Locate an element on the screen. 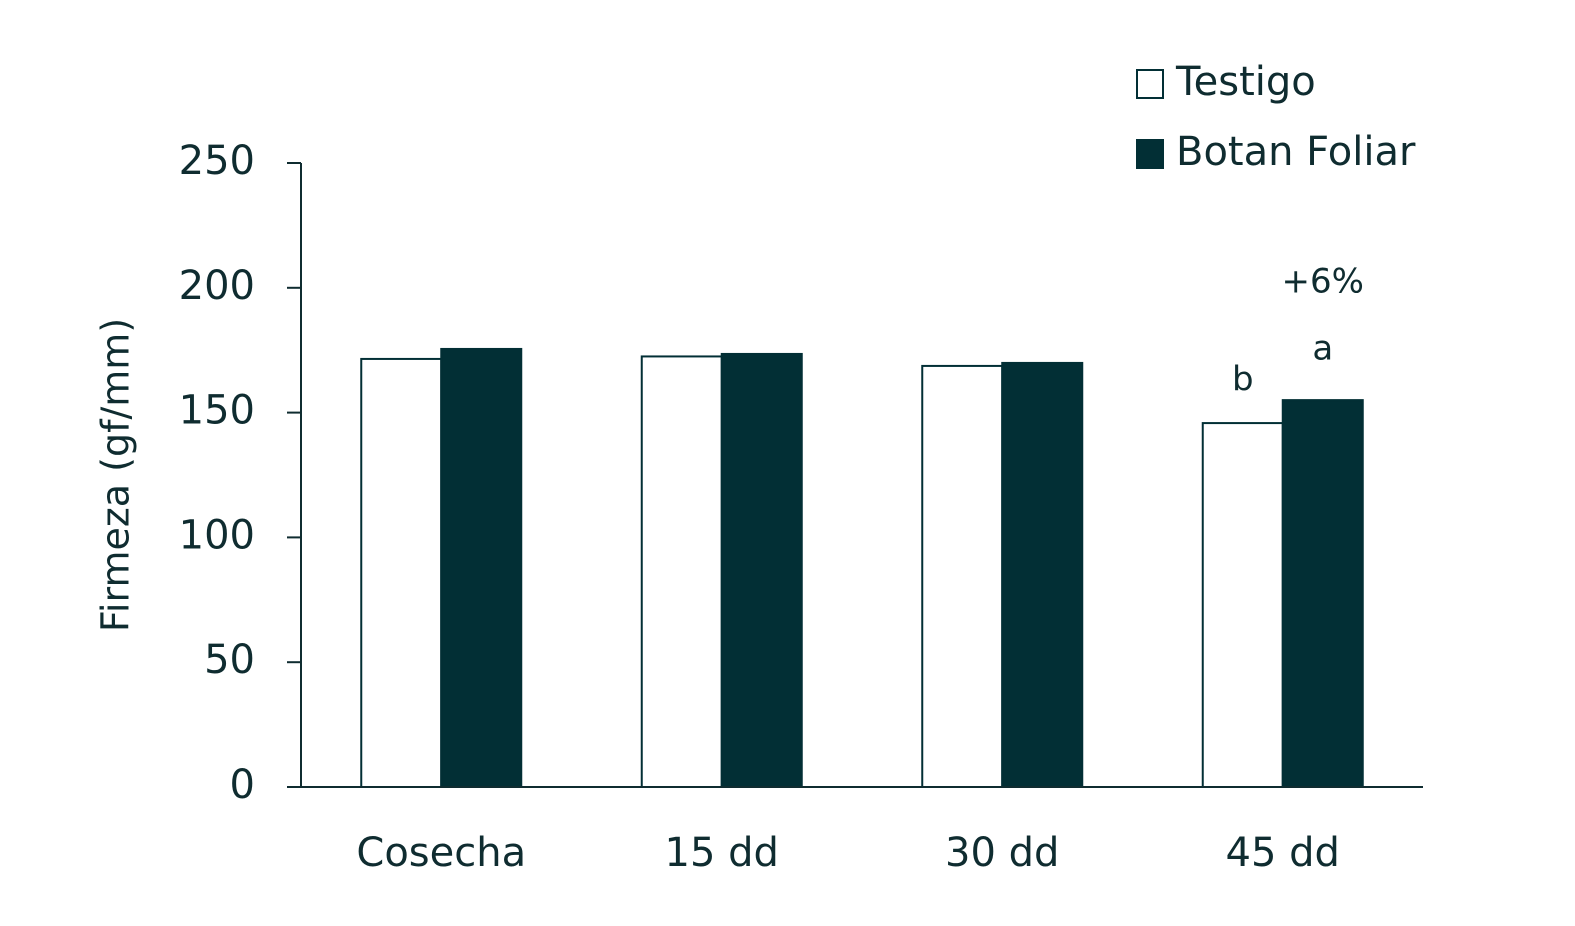 The width and height of the screenshot is (1575, 926). x-tick-label: 45 dd is located at coordinates (1283, 853).